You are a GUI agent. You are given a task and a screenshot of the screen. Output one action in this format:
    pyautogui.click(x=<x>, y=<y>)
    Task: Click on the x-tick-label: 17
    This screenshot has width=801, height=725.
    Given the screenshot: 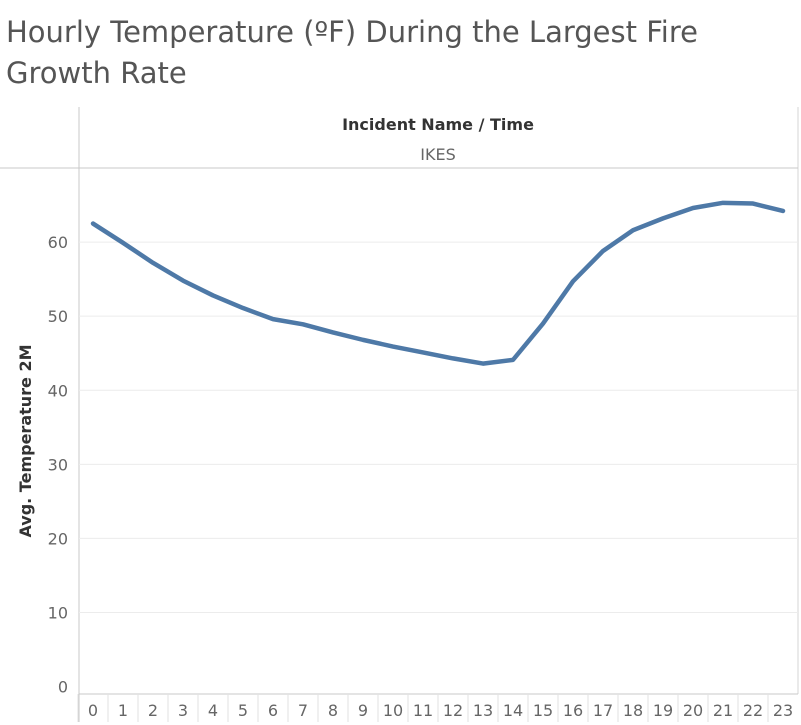 What is the action you would take?
    pyautogui.click(x=603, y=710)
    